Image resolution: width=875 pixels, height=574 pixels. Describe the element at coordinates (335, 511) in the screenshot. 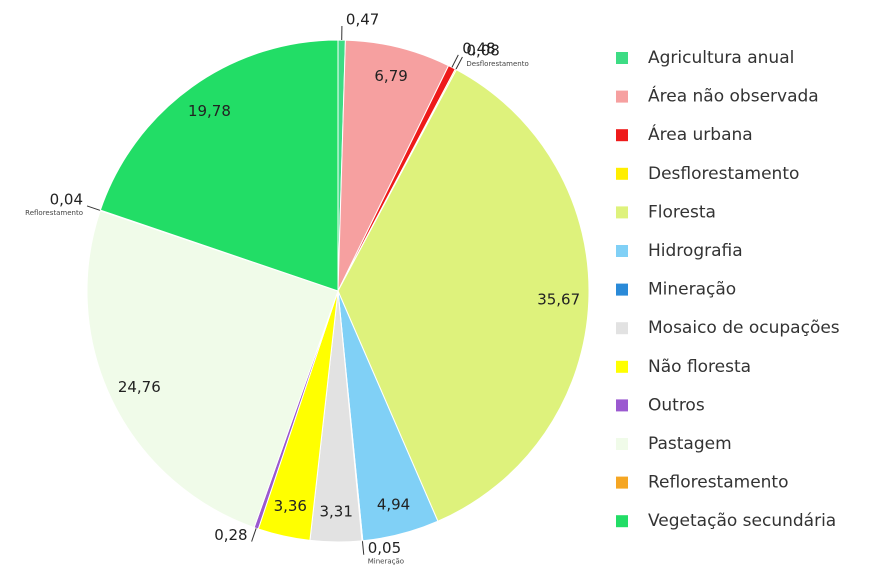

I see `slice-label: 3,31` at that location.